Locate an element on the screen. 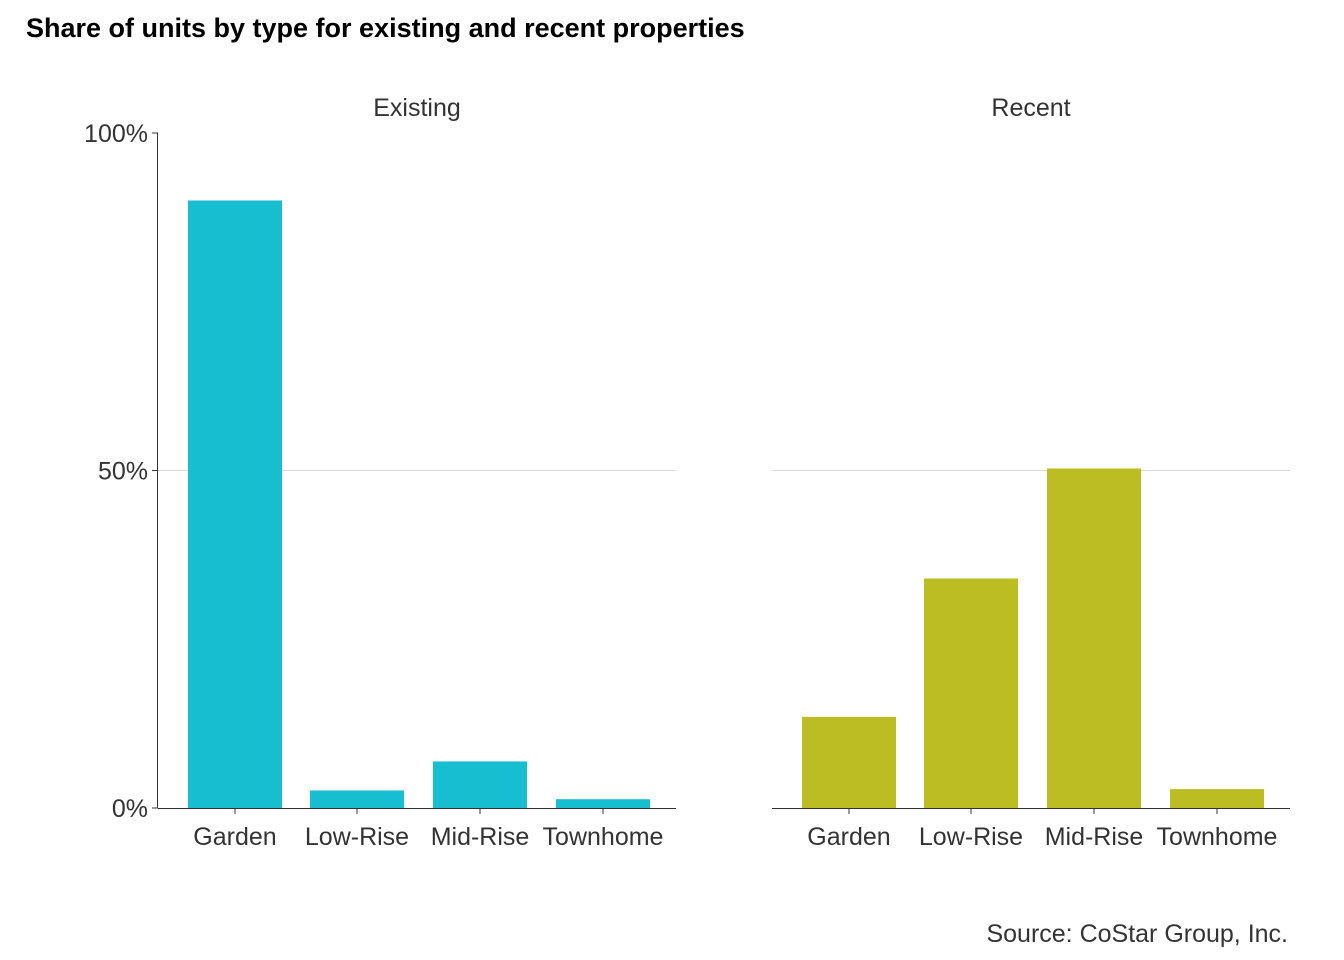  x-tick-label-recent-townhome: Townhome is located at coordinates (1217, 837).